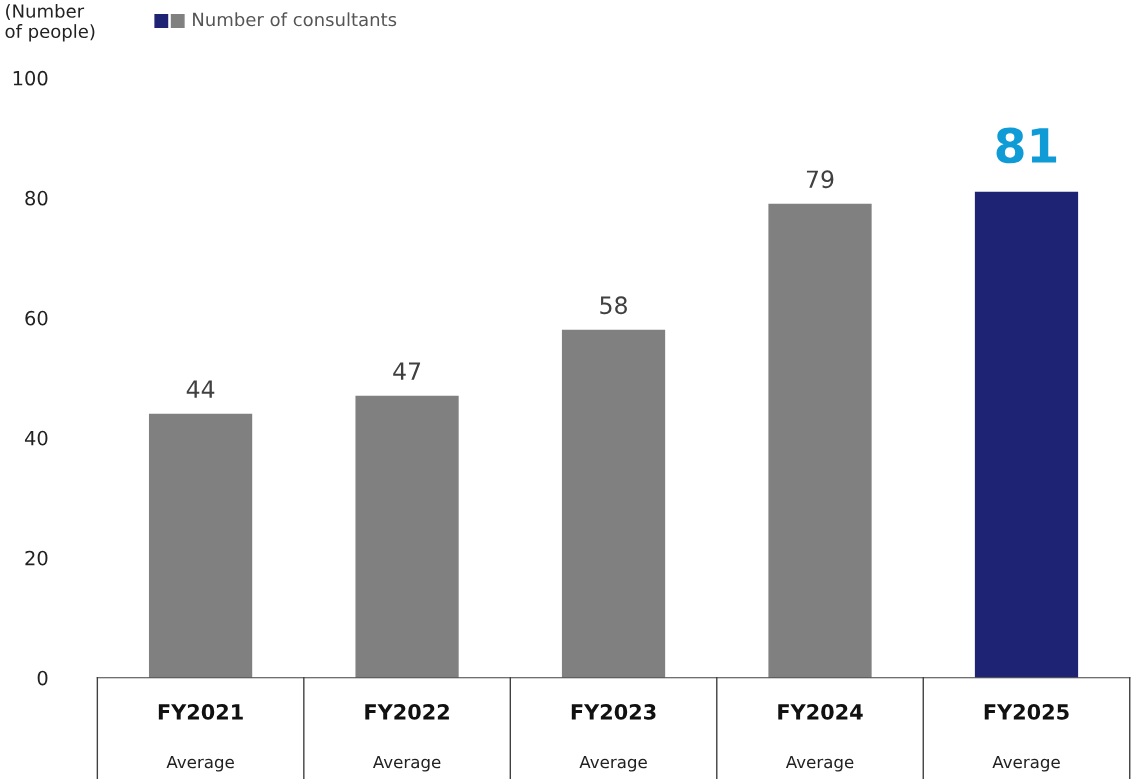 Image resolution: width=1132 pixels, height=779 pixels. What do you see at coordinates (1026, 145) in the screenshot?
I see `data-label: 81` at bounding box center [1026, 145].